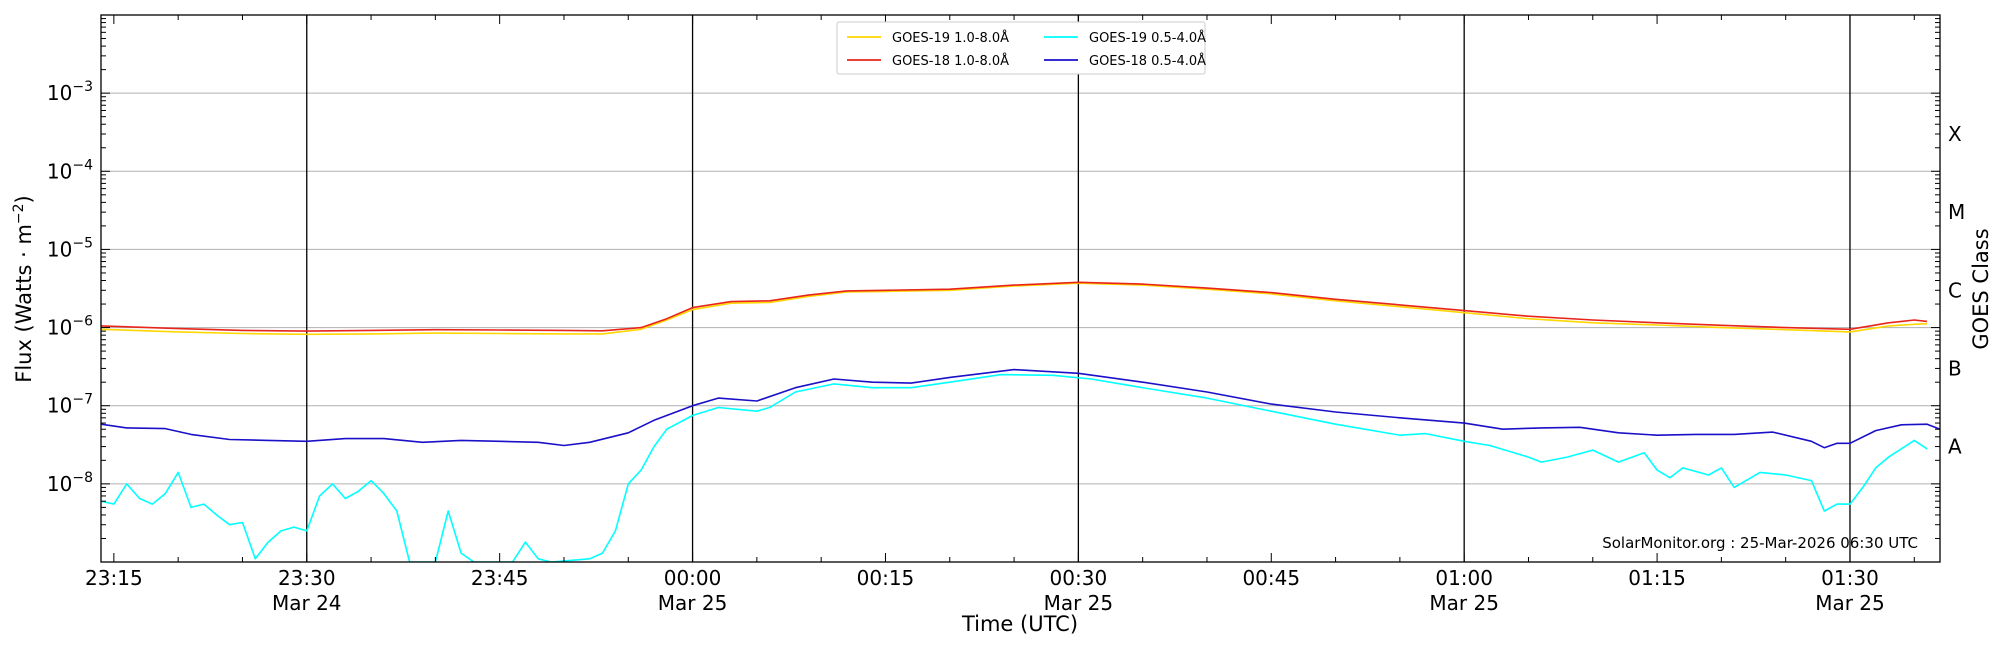 The height and width of the screenshot is (650, 2000). Describe the element at coordinates (114, 578) in the screenshot. I see `x-tick-label: 23:15` at that location.